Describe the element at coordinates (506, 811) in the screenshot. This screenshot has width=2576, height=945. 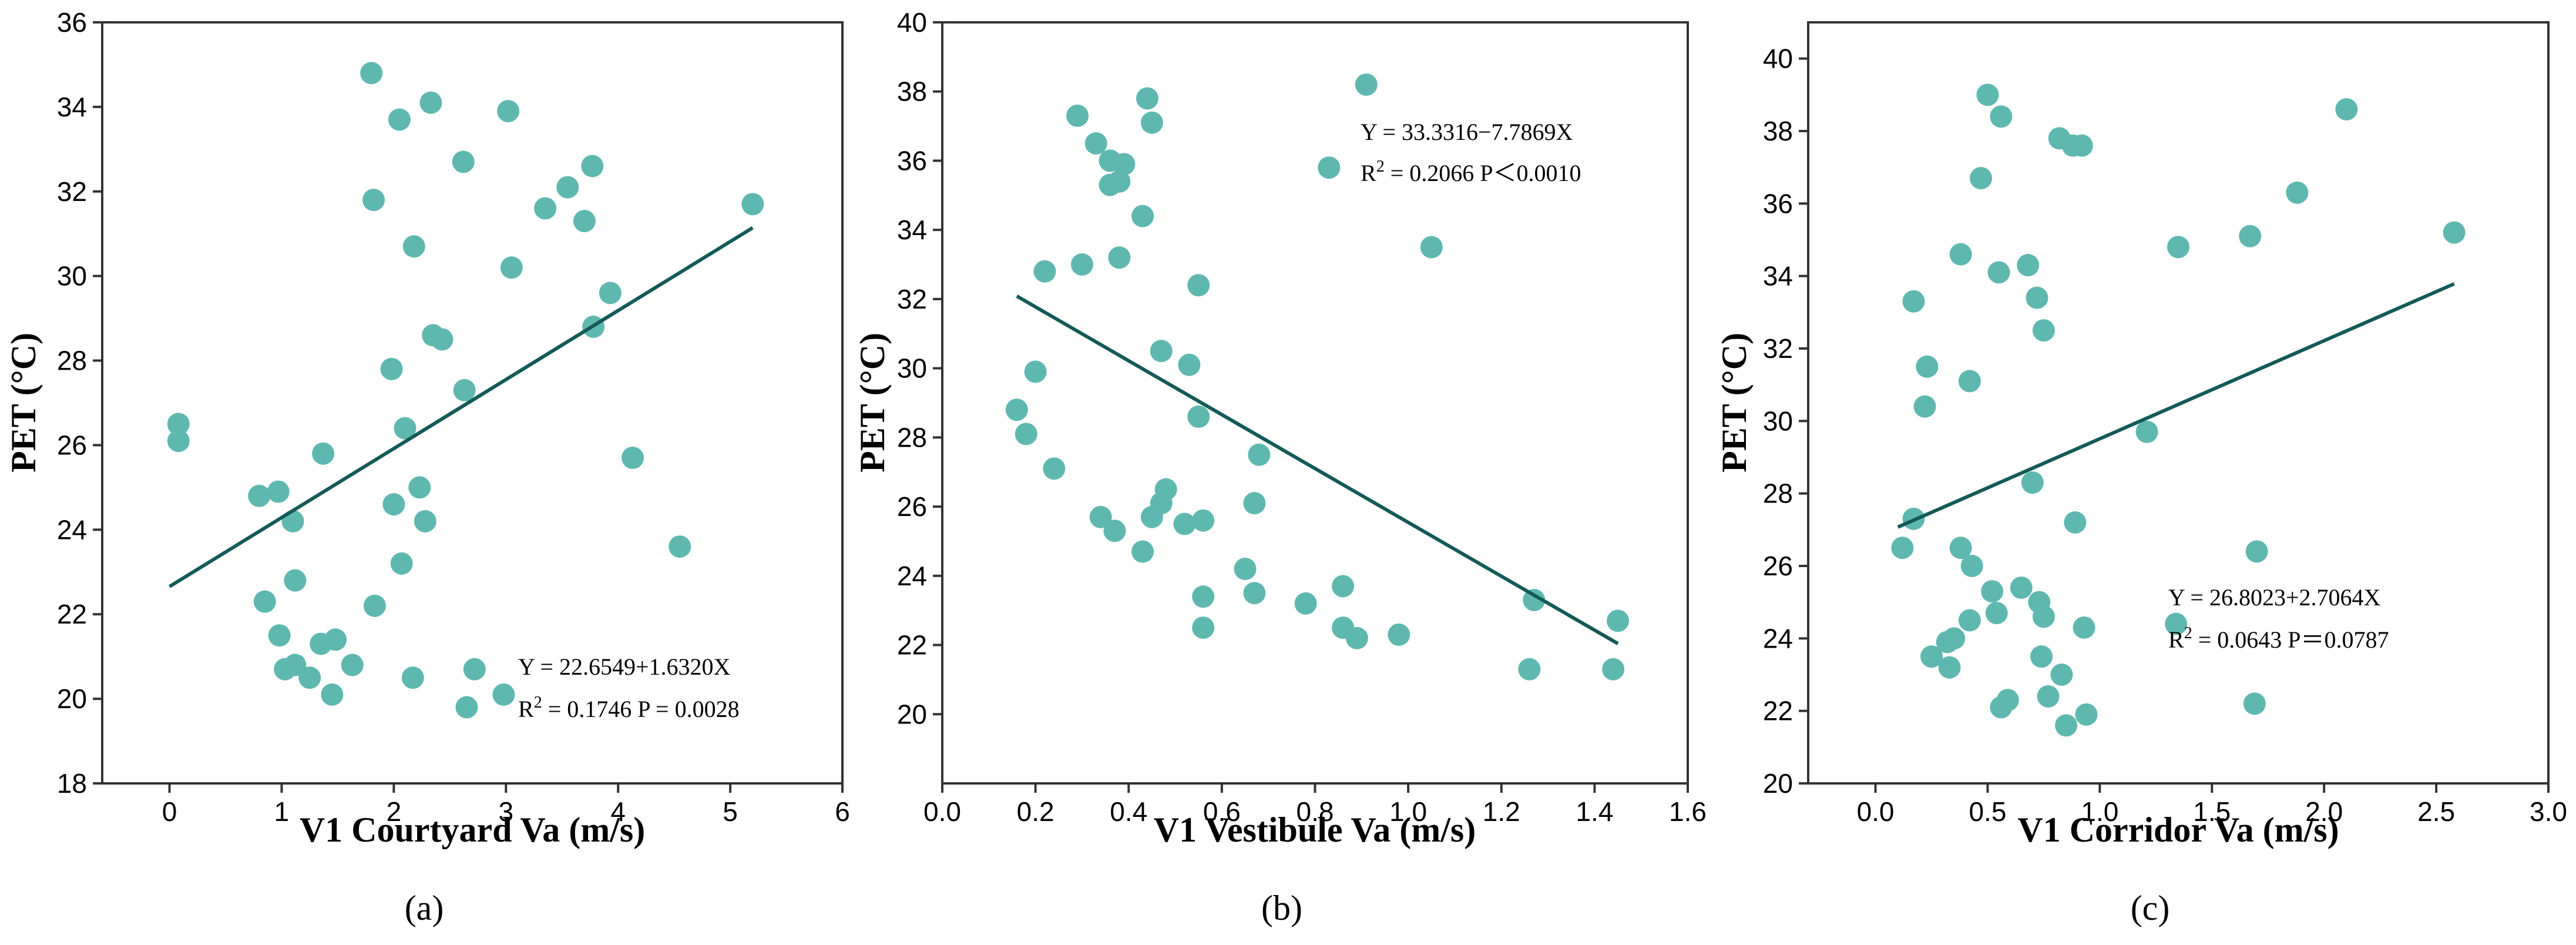
I see `x-tick-label: 3` at that location.